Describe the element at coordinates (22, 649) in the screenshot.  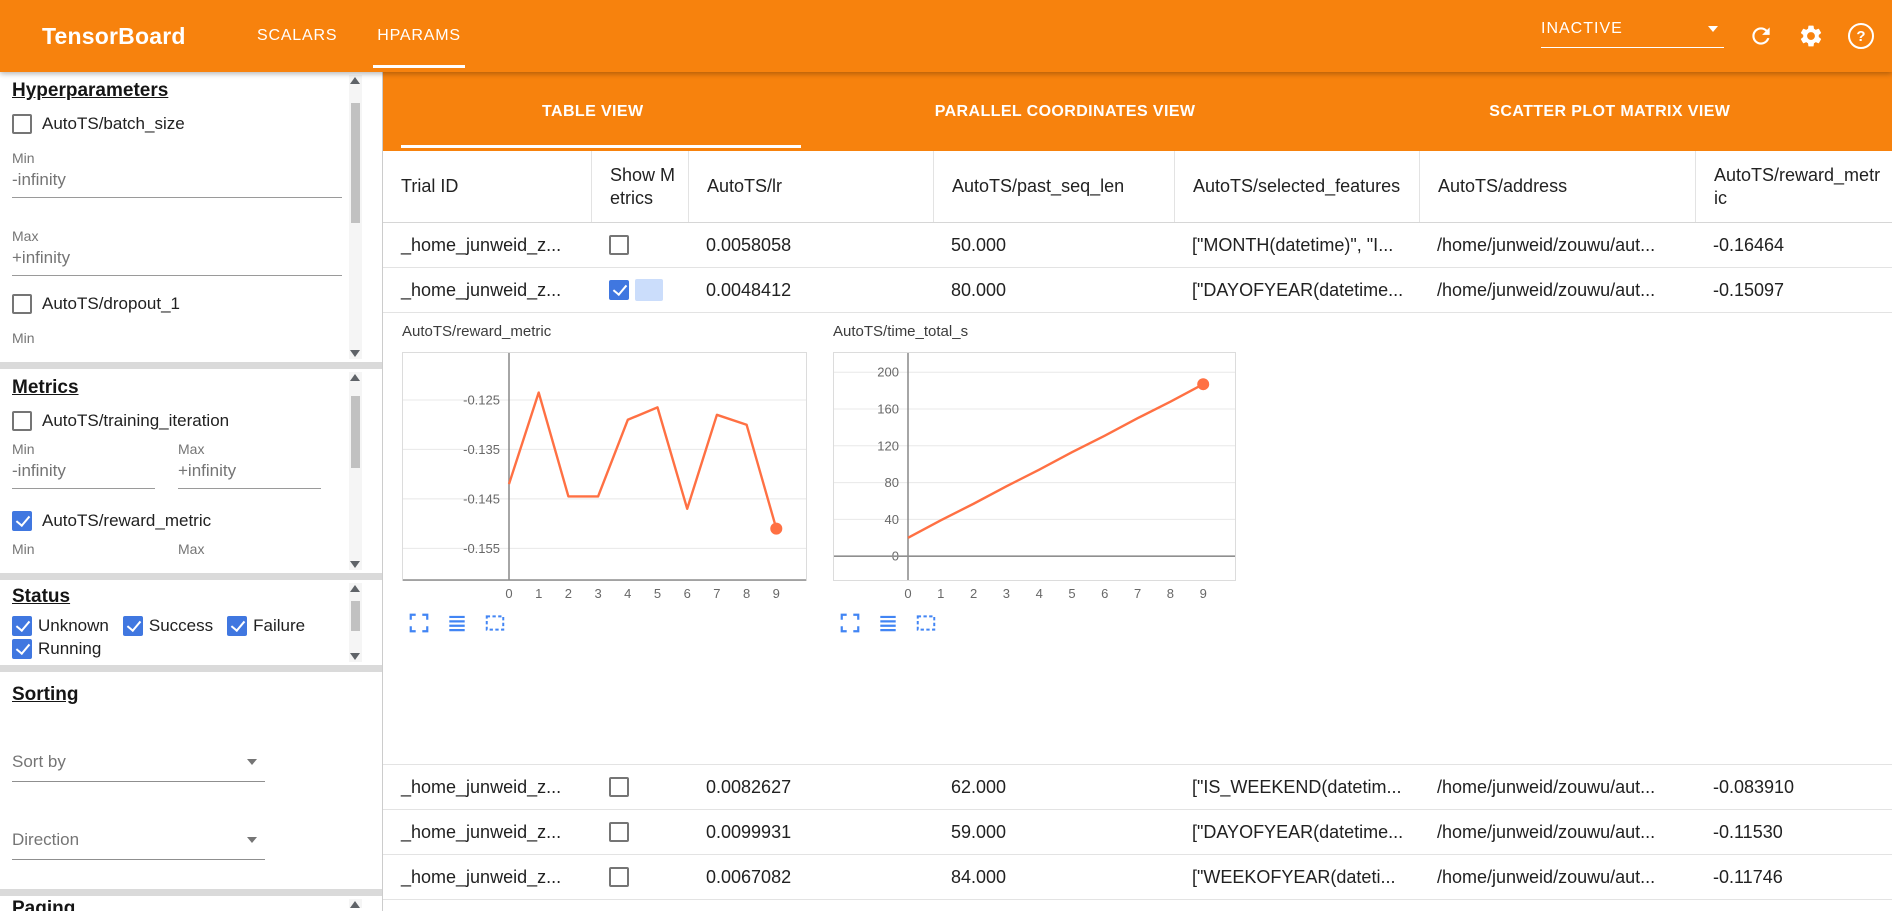
I see `checkbox-running` at that location.